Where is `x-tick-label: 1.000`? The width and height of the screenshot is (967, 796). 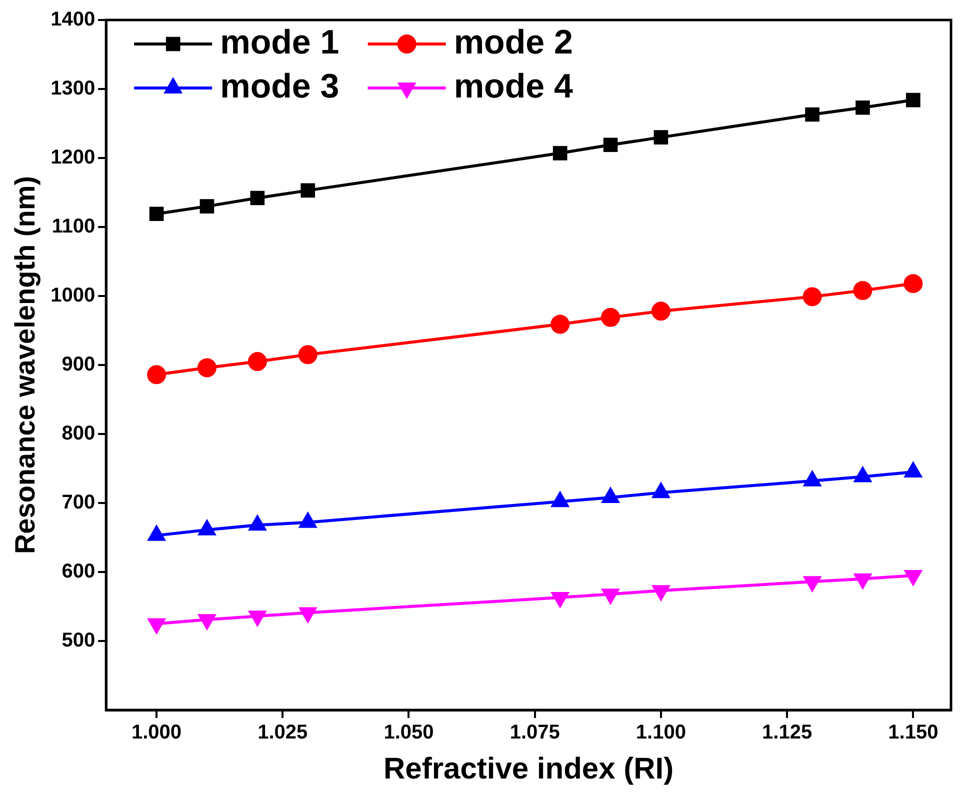
x-tick-label: 1.000 is located at coordinates (157, 733).